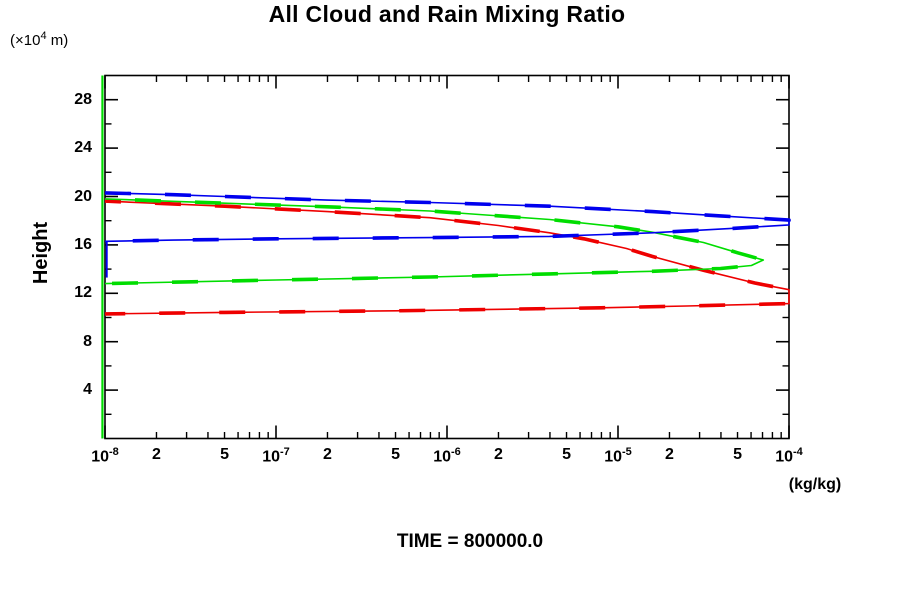  I want to click on rain-mixing-ratio-red-line, so click(447, 257).